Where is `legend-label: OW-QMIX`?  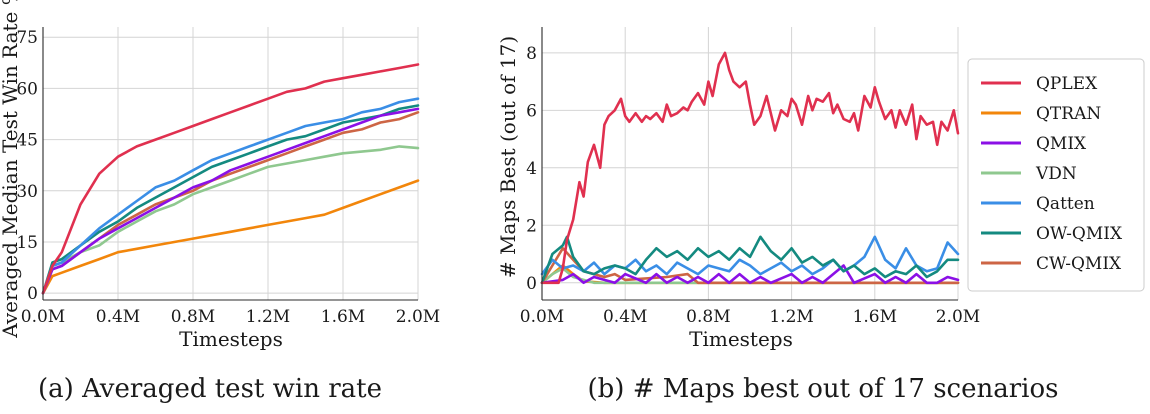 legend-label: OW-QMIX is located at coordinates (1079, 234).